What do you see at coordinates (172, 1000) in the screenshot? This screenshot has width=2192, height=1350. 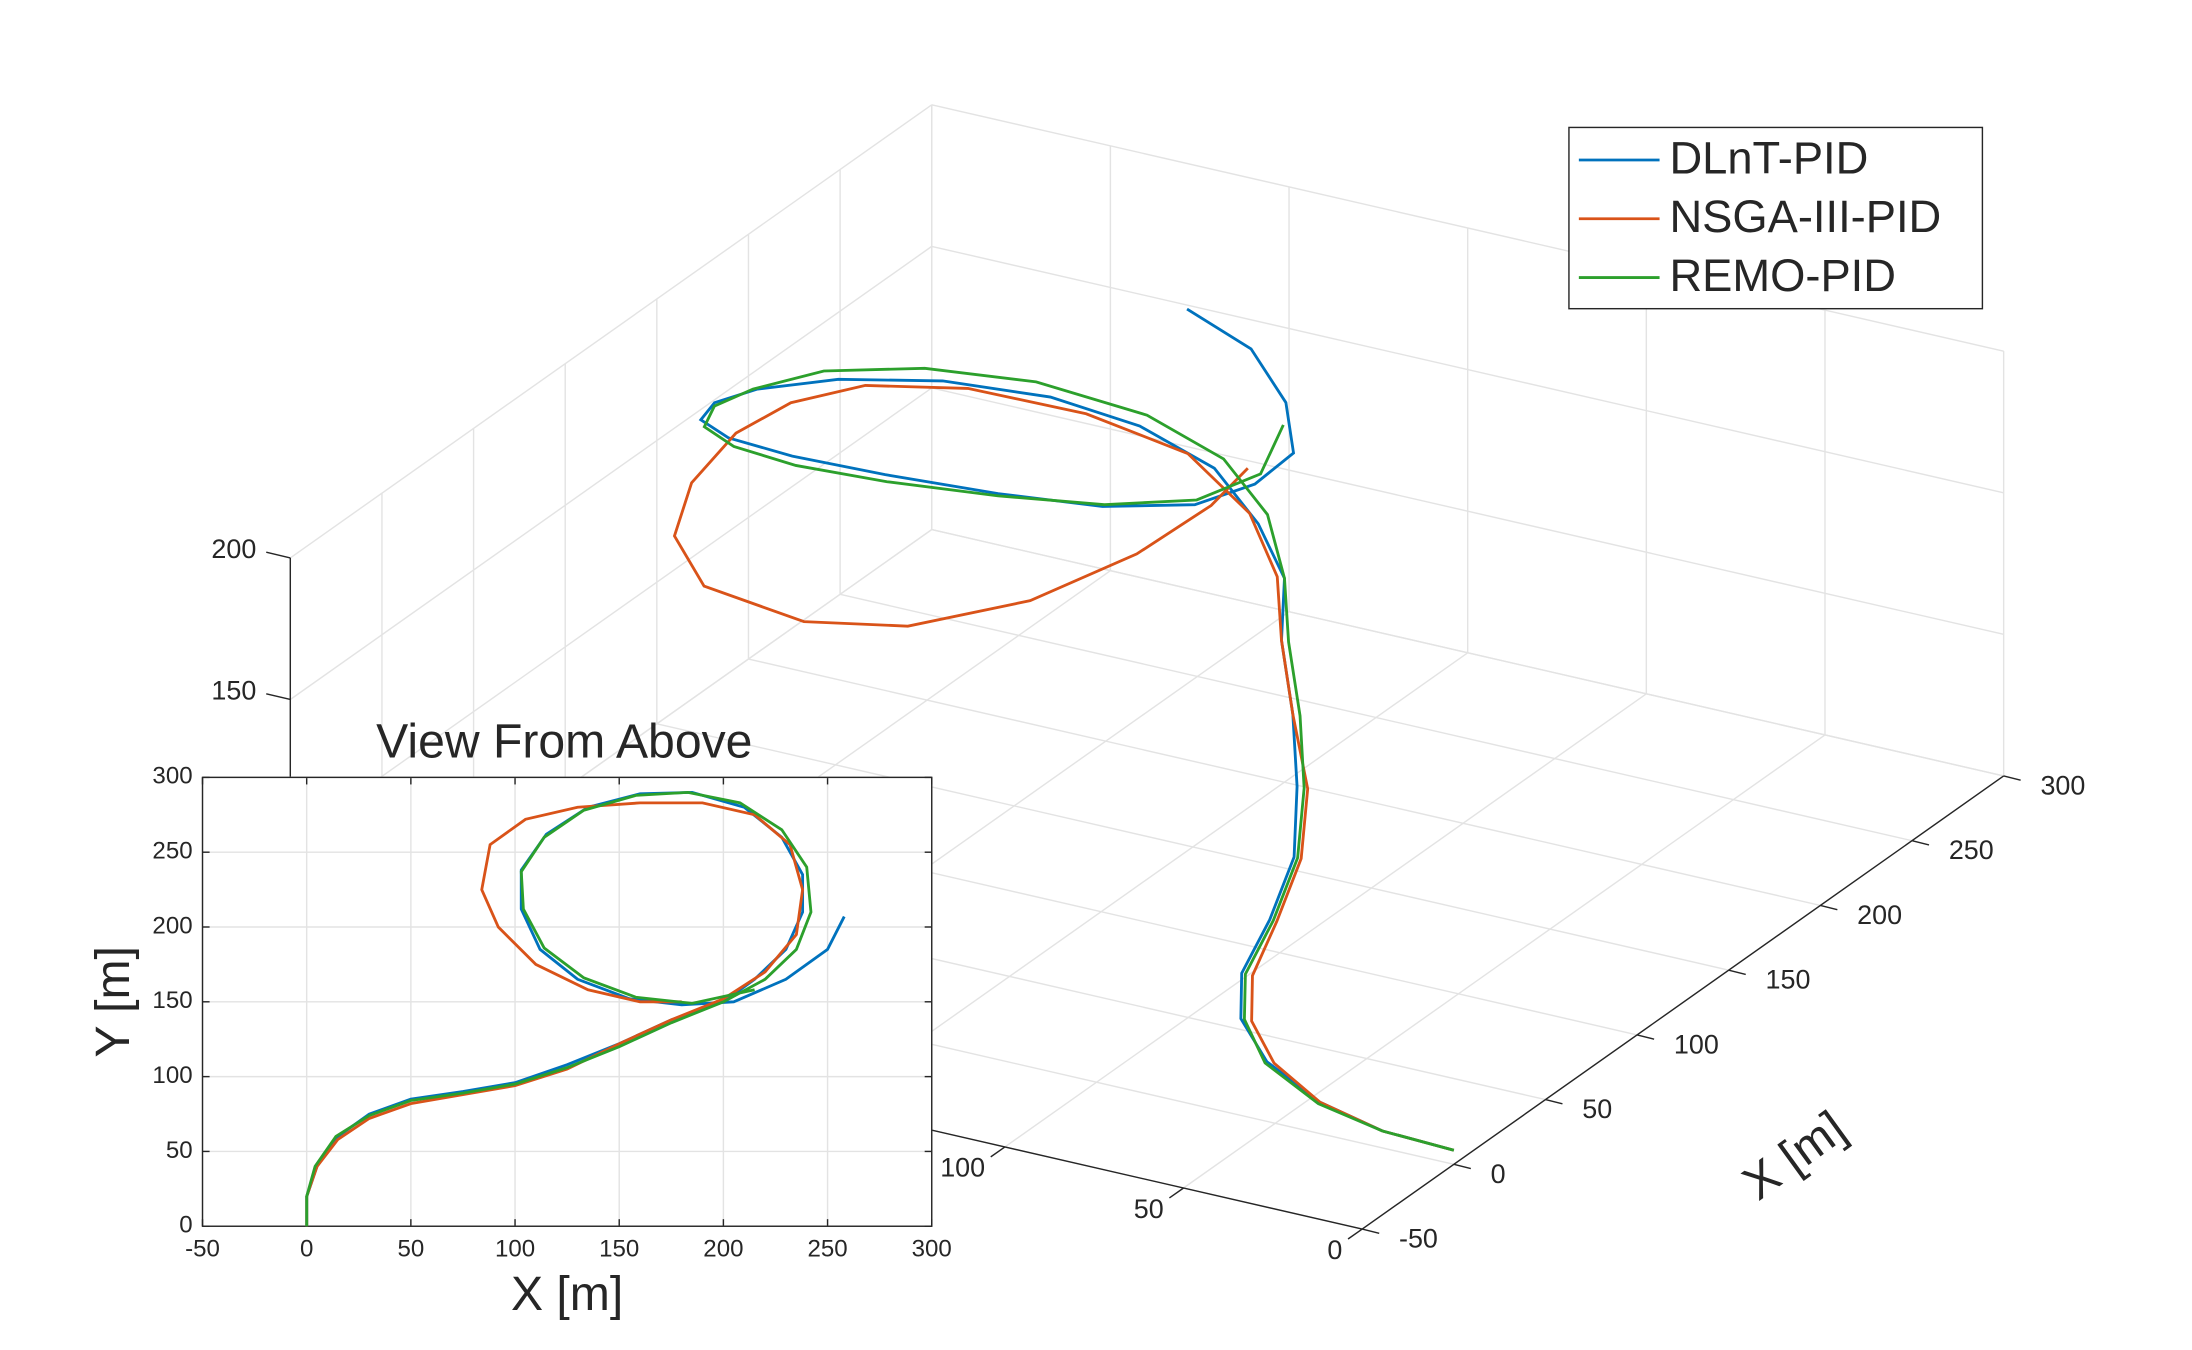 I see `y-tick-label: 150` at bounding box center [172, 1000].